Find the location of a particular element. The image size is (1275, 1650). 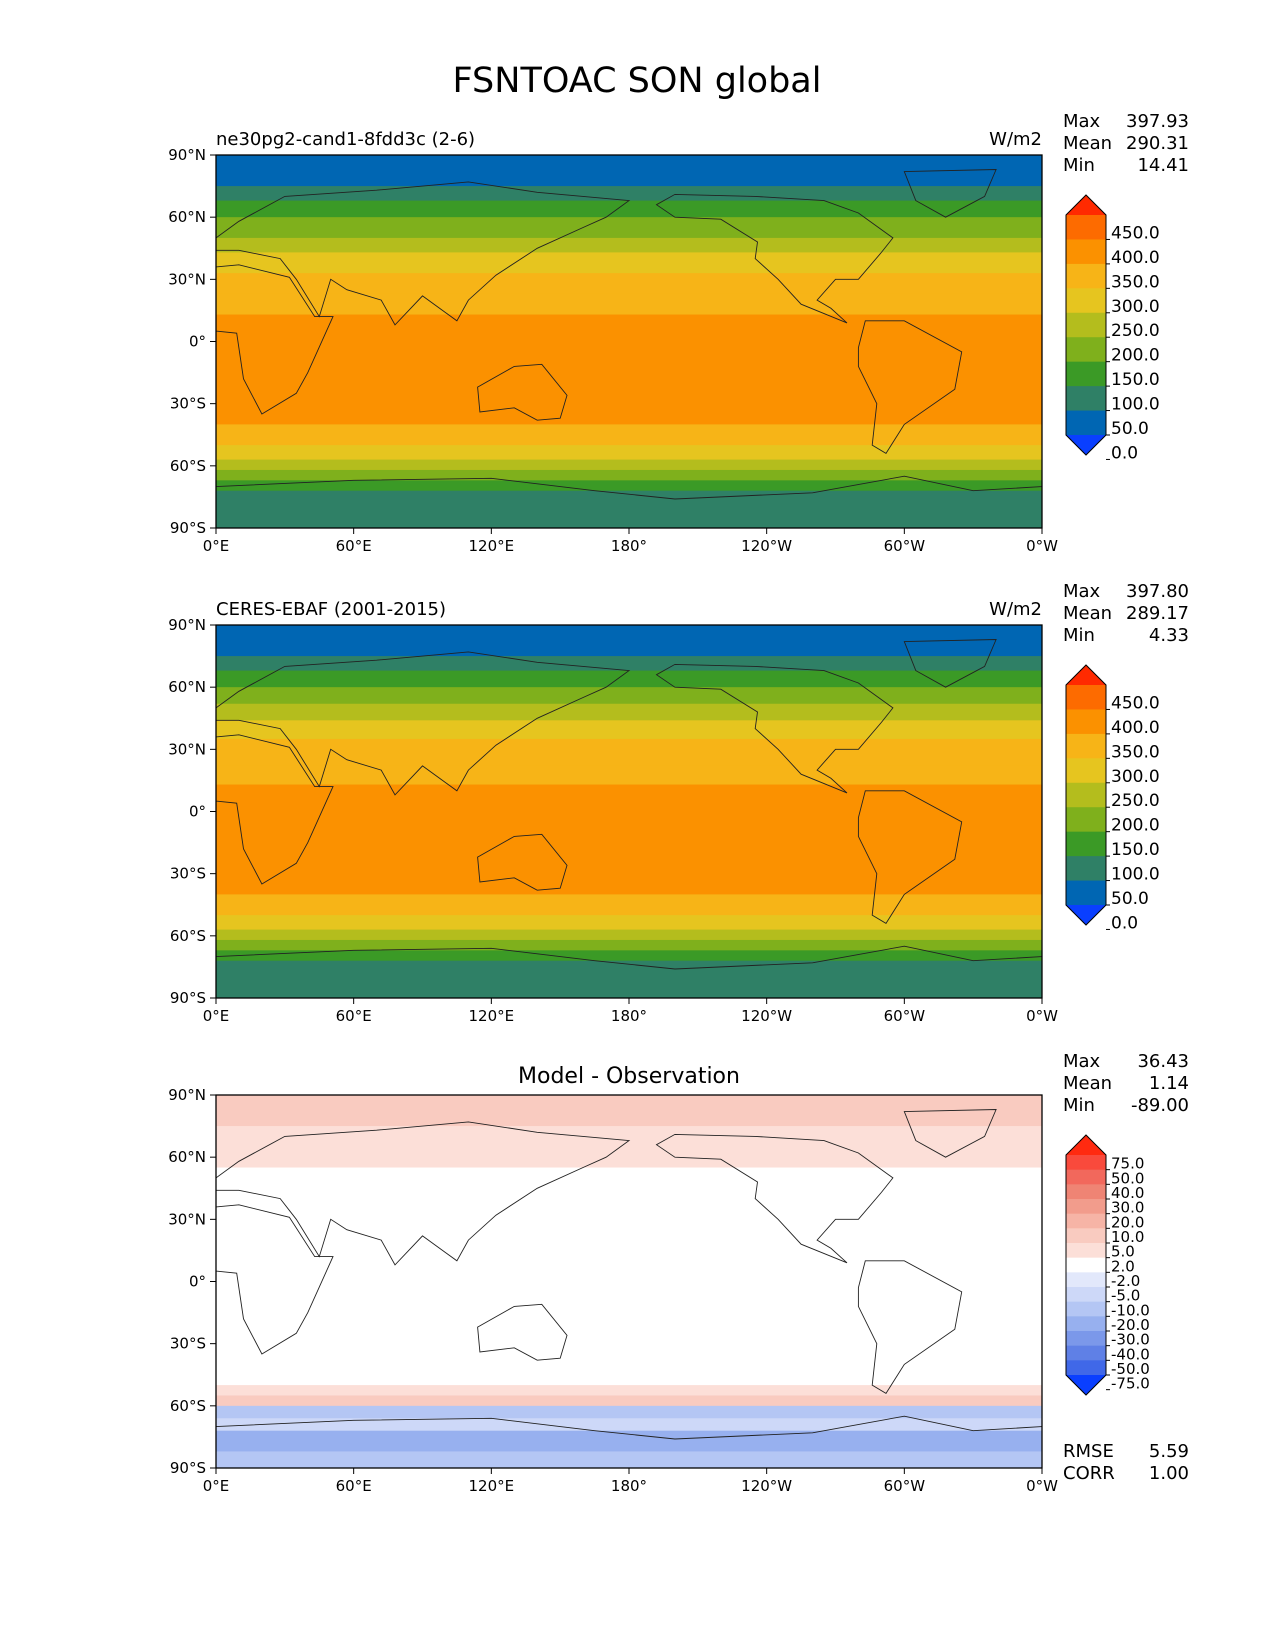

colorbar-label: -20.0 is located at coordinates (1130, 1325).